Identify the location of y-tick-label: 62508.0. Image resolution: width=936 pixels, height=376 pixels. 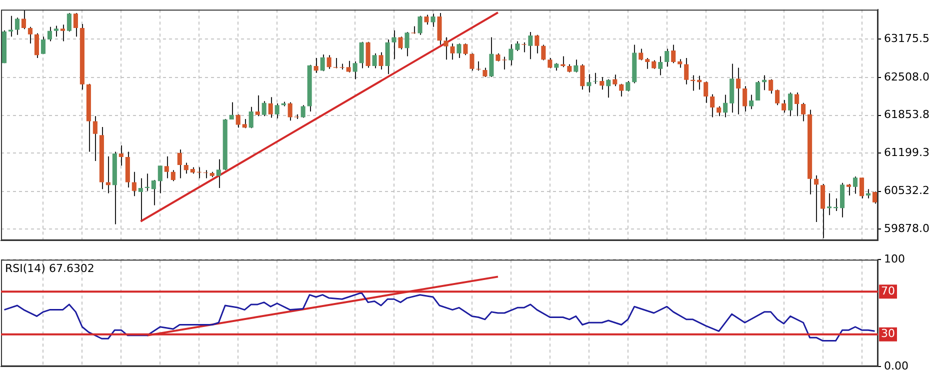
(907, 77).